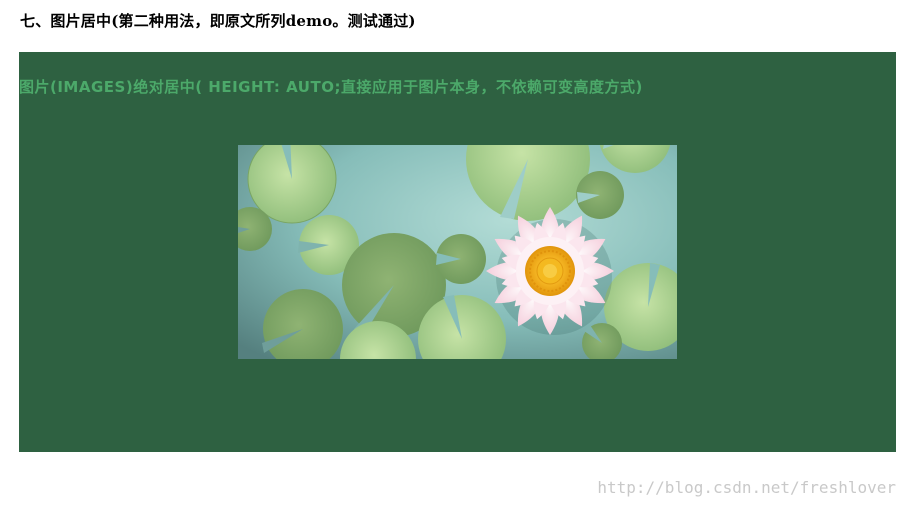  I want to click on watermark: http://blog.csdn.net/freshlover, so click(746, 487).